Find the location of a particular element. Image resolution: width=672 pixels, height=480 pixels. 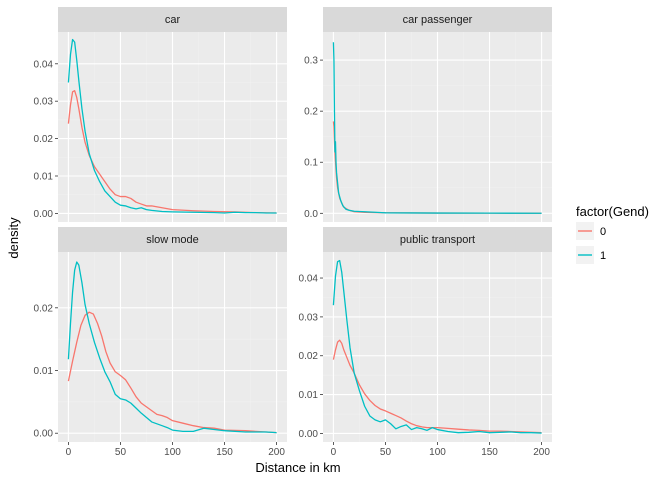

legend-key-1: 1 is located at coordinates (591, 255).